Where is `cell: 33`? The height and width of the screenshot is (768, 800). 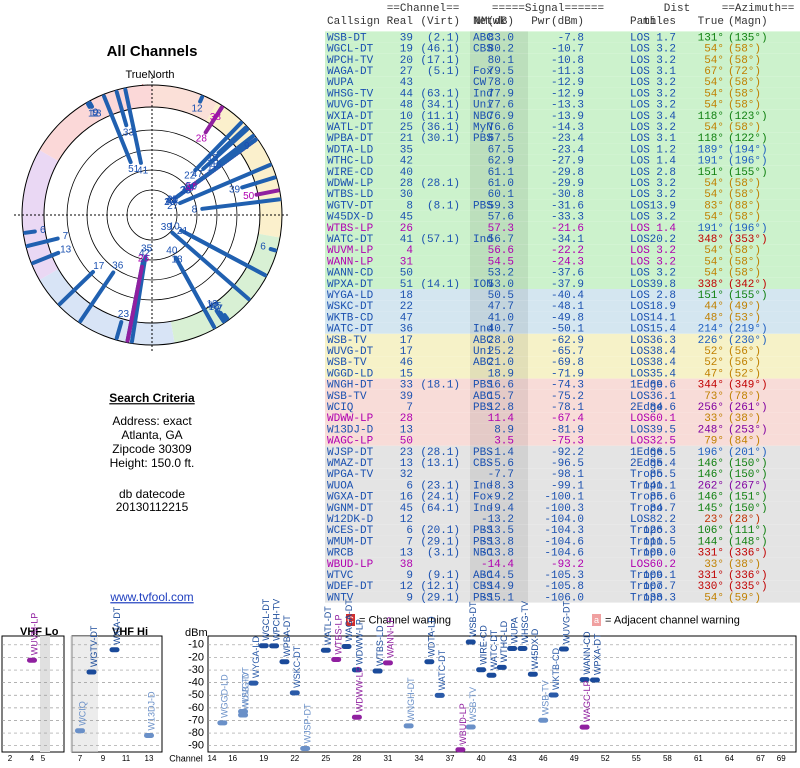
cell: 33 is located at coordinates (406, 386).